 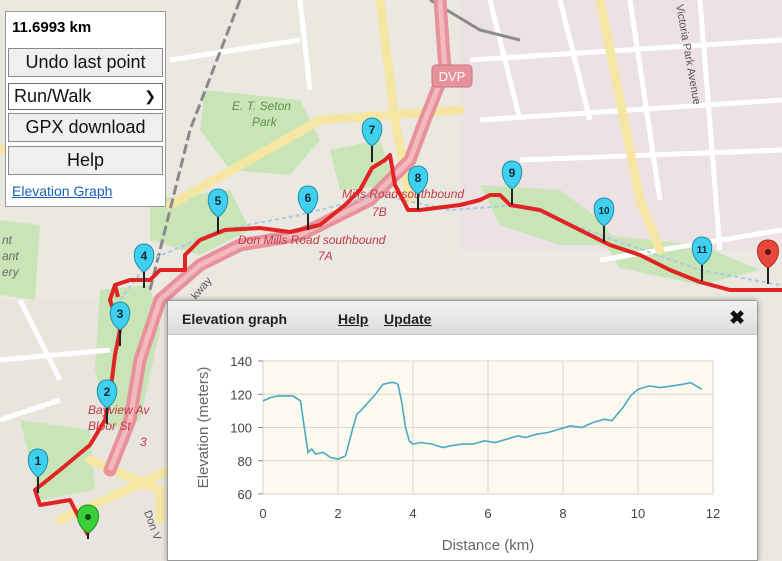 What do you see at coordinates (52, 27) in the screenshot?
I see `distance-readout: 11.6993 km` at bounding box center [52, 27].